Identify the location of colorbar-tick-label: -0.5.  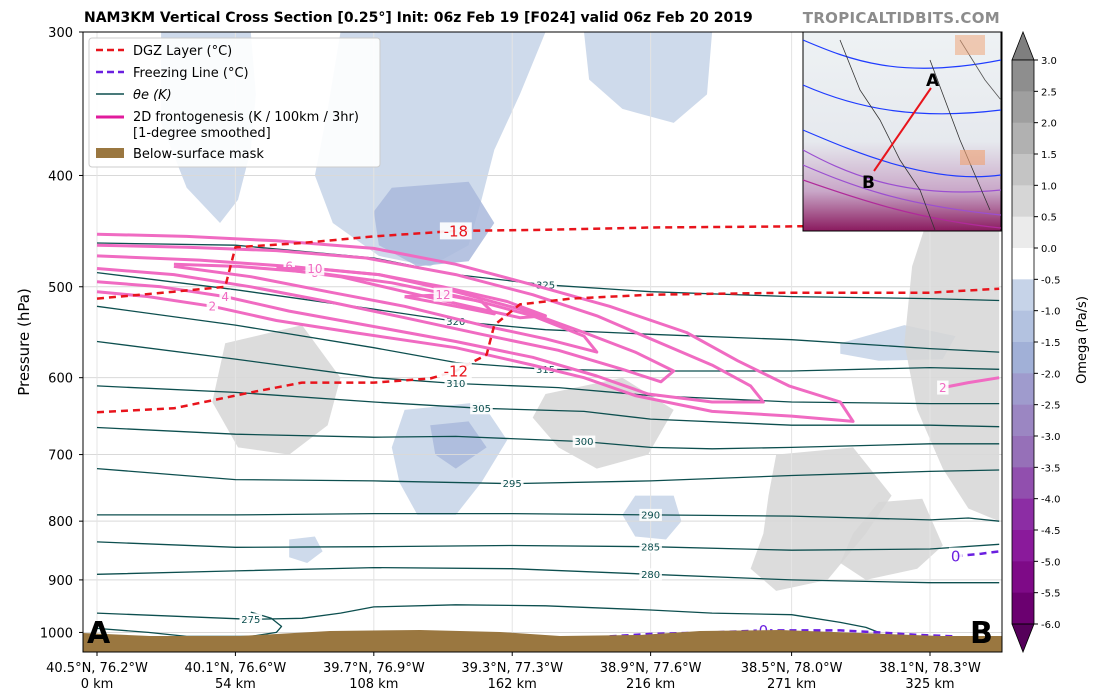
(1051, 280).